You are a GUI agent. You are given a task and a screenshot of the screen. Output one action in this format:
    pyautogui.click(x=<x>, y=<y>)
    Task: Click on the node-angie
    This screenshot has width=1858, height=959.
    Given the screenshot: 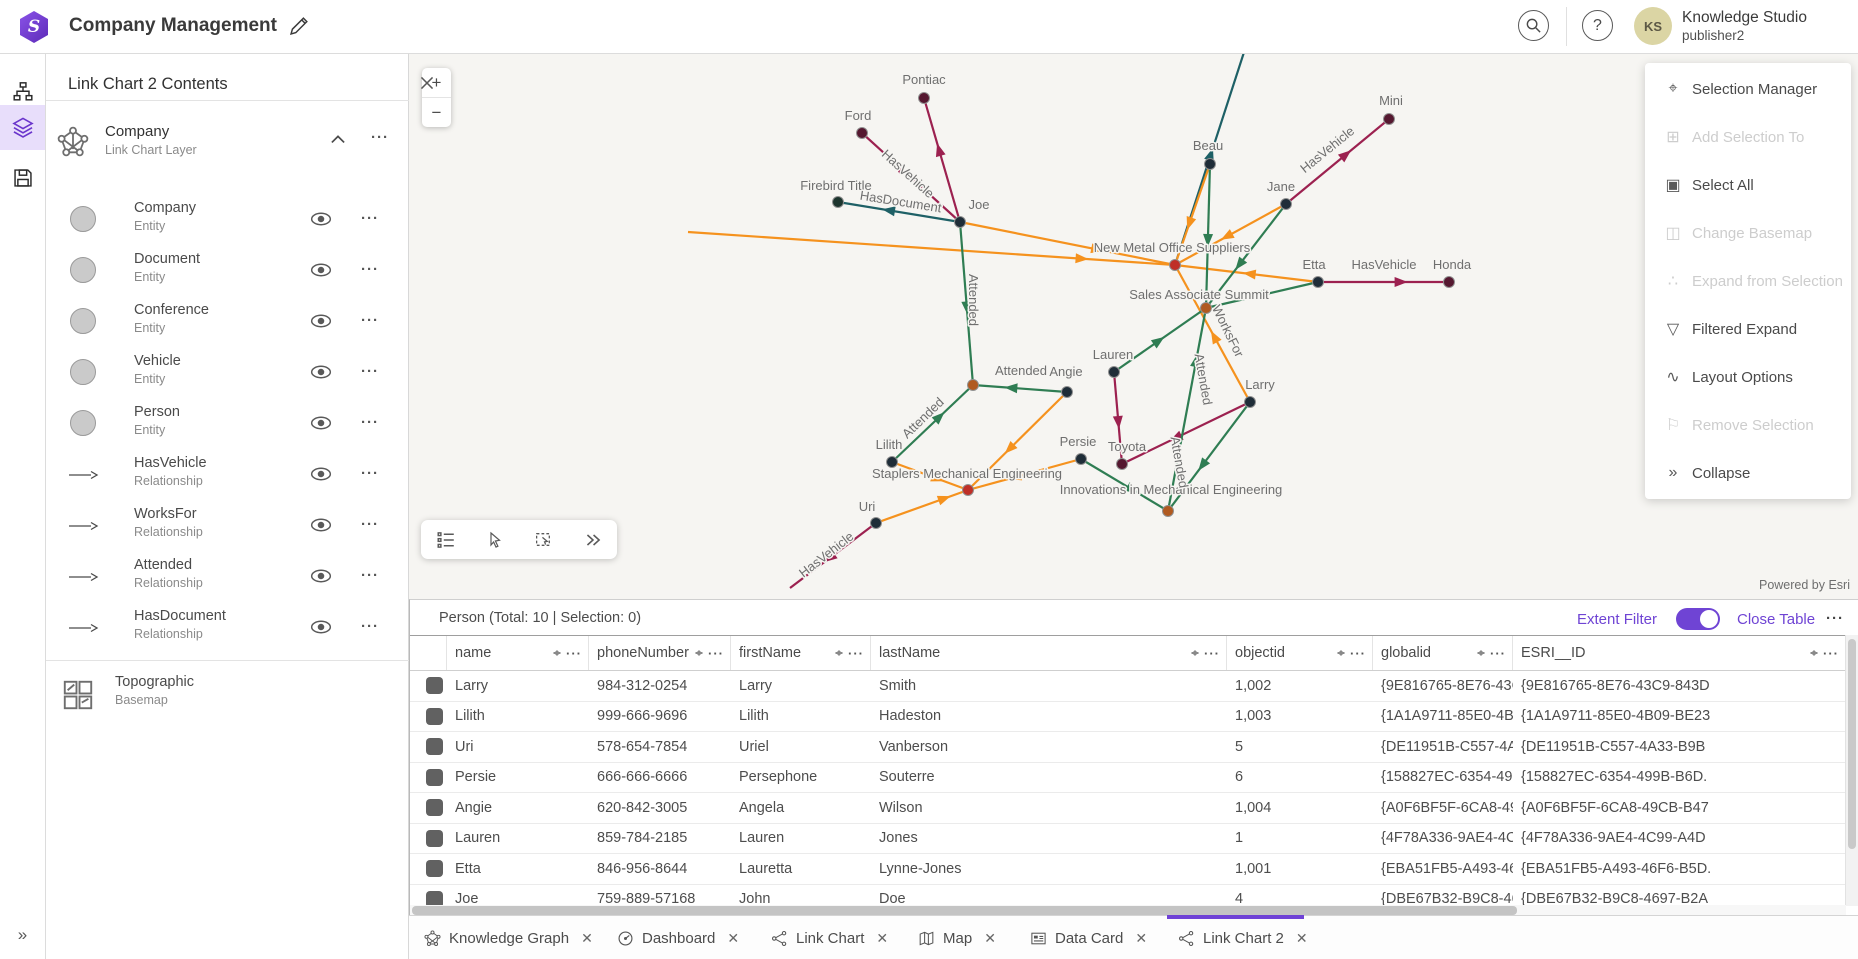 What is the action you would take?
    pyautogui.click(x=1067, y=392)
    